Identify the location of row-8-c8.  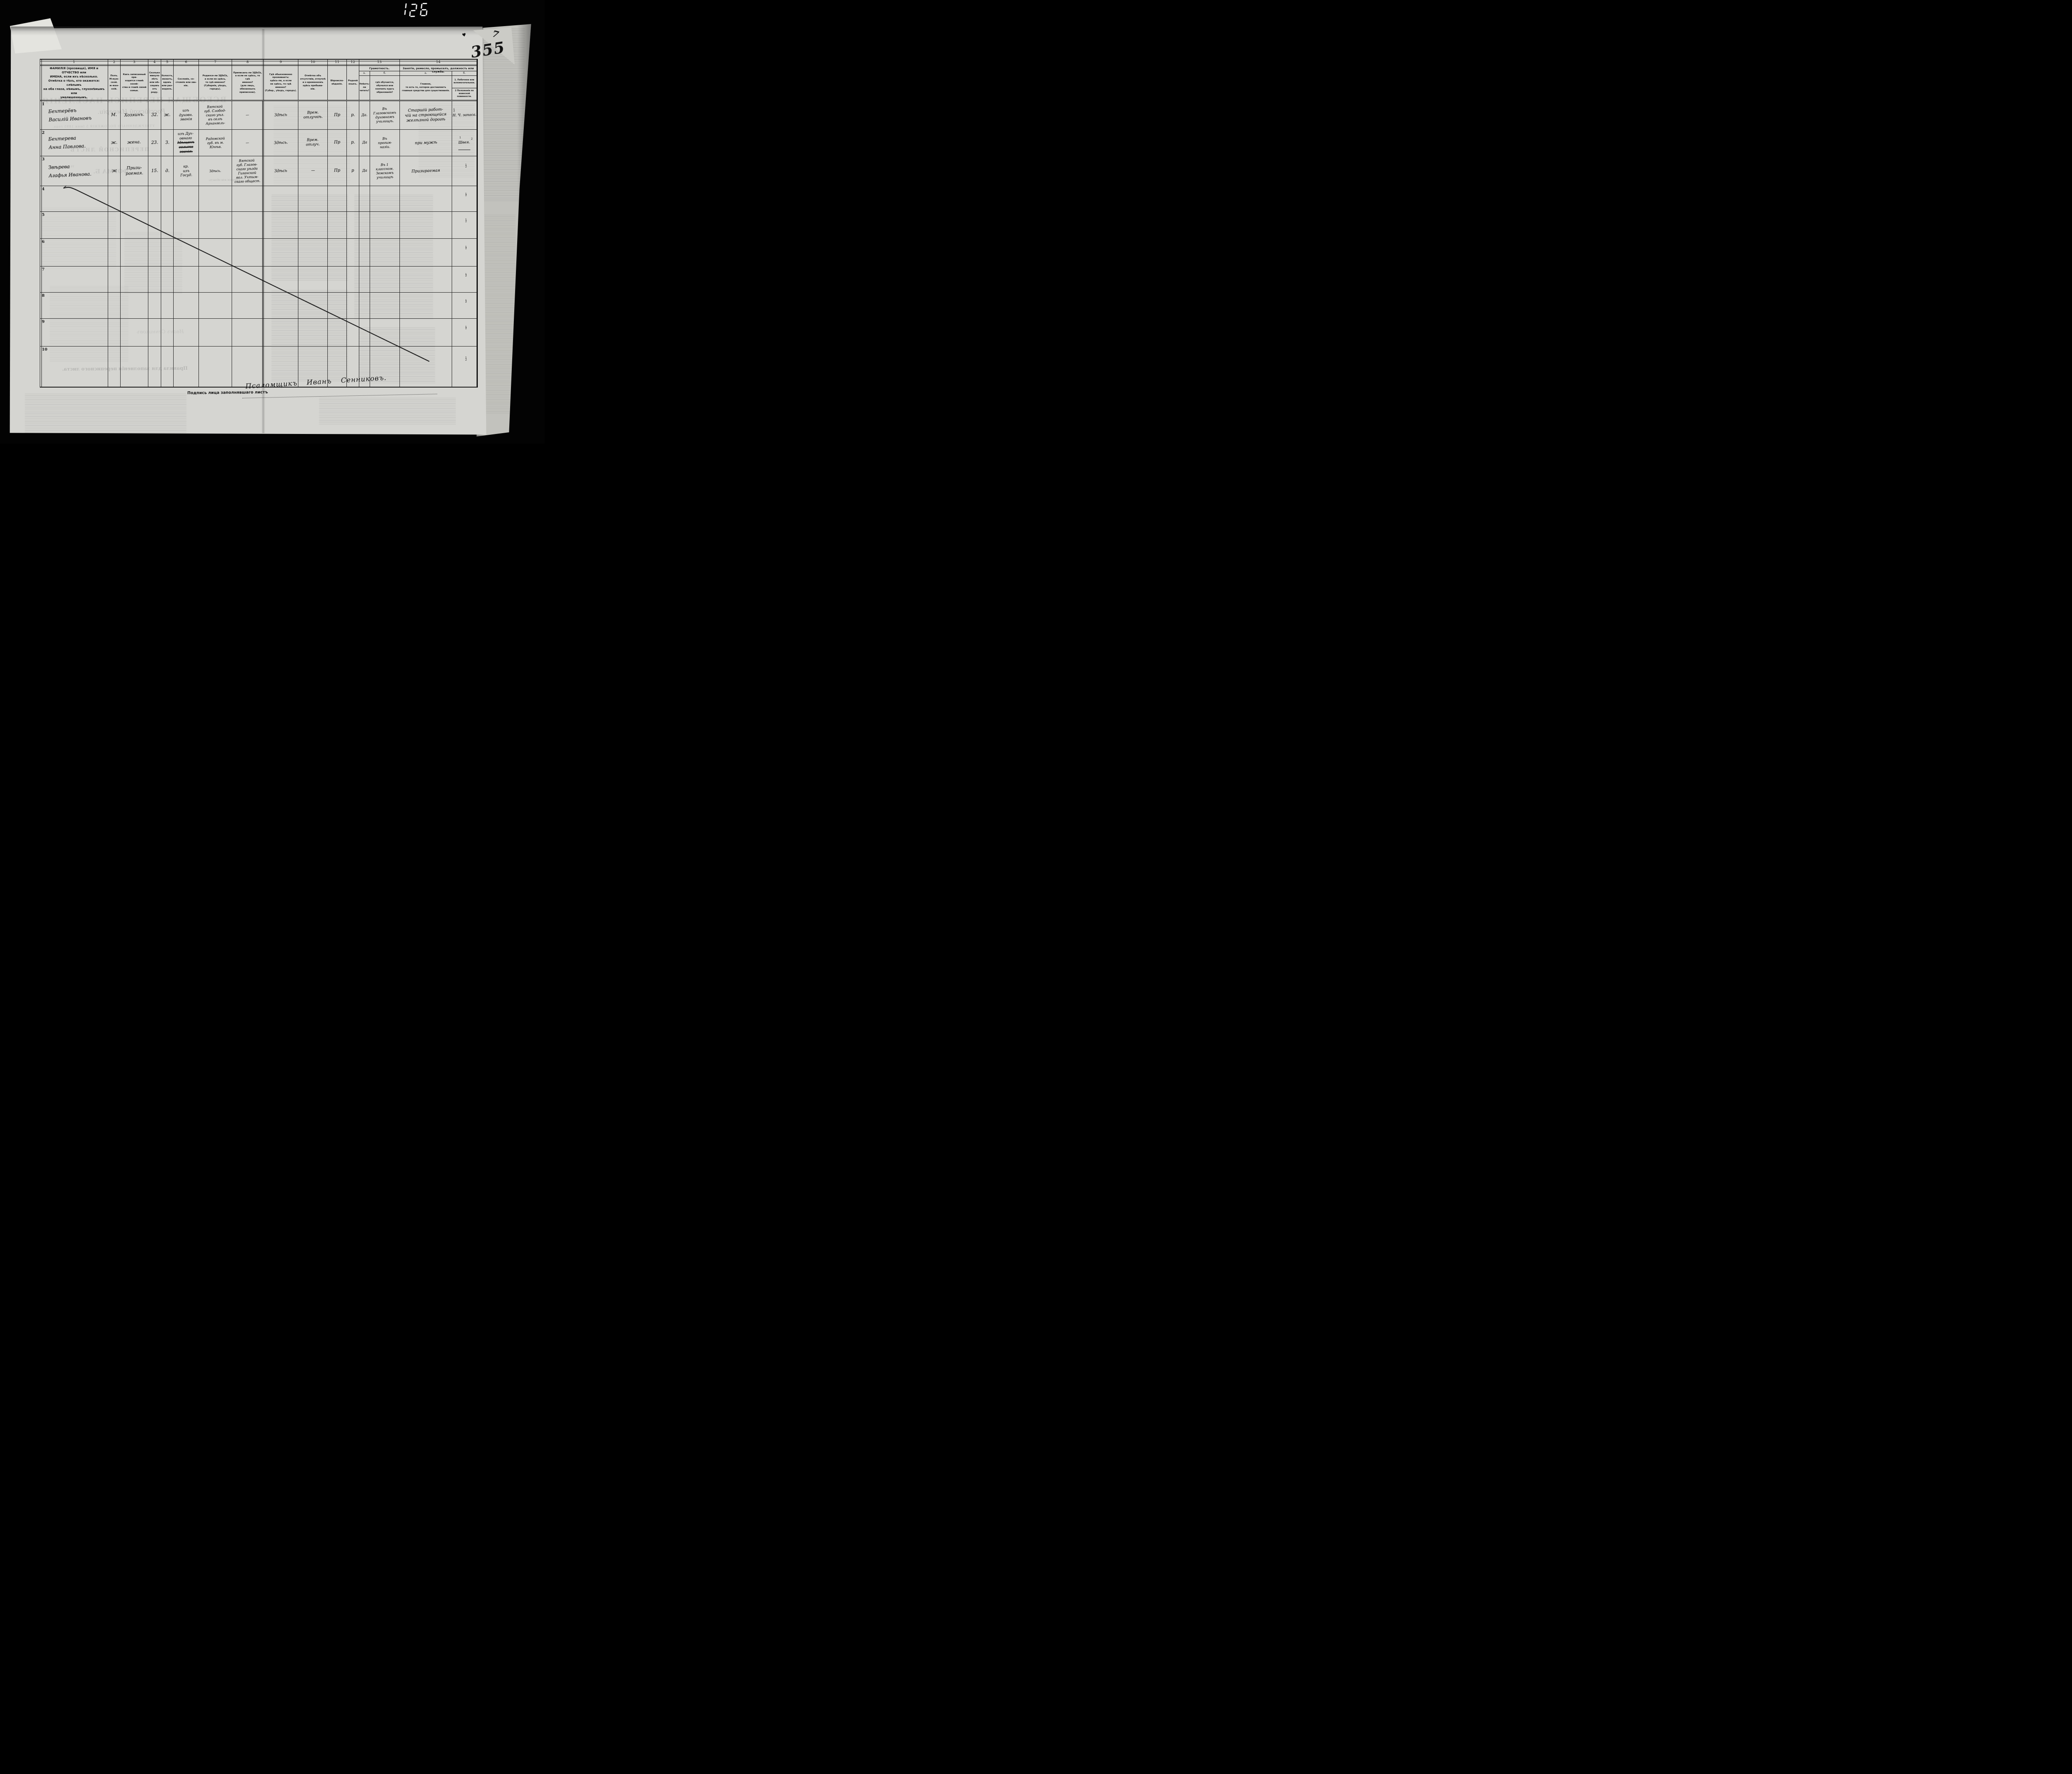
(248, 305).